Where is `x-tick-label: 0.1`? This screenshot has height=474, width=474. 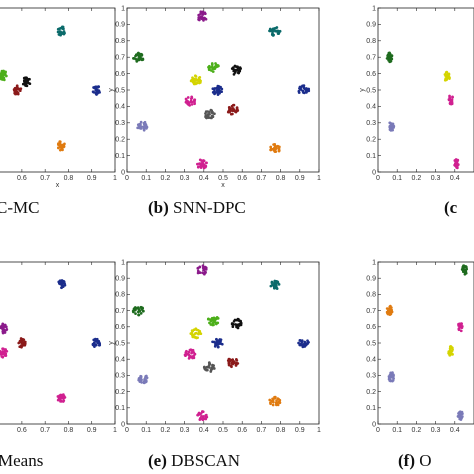
x-tick-label: 0.1 is located at coordinates (146, 430).